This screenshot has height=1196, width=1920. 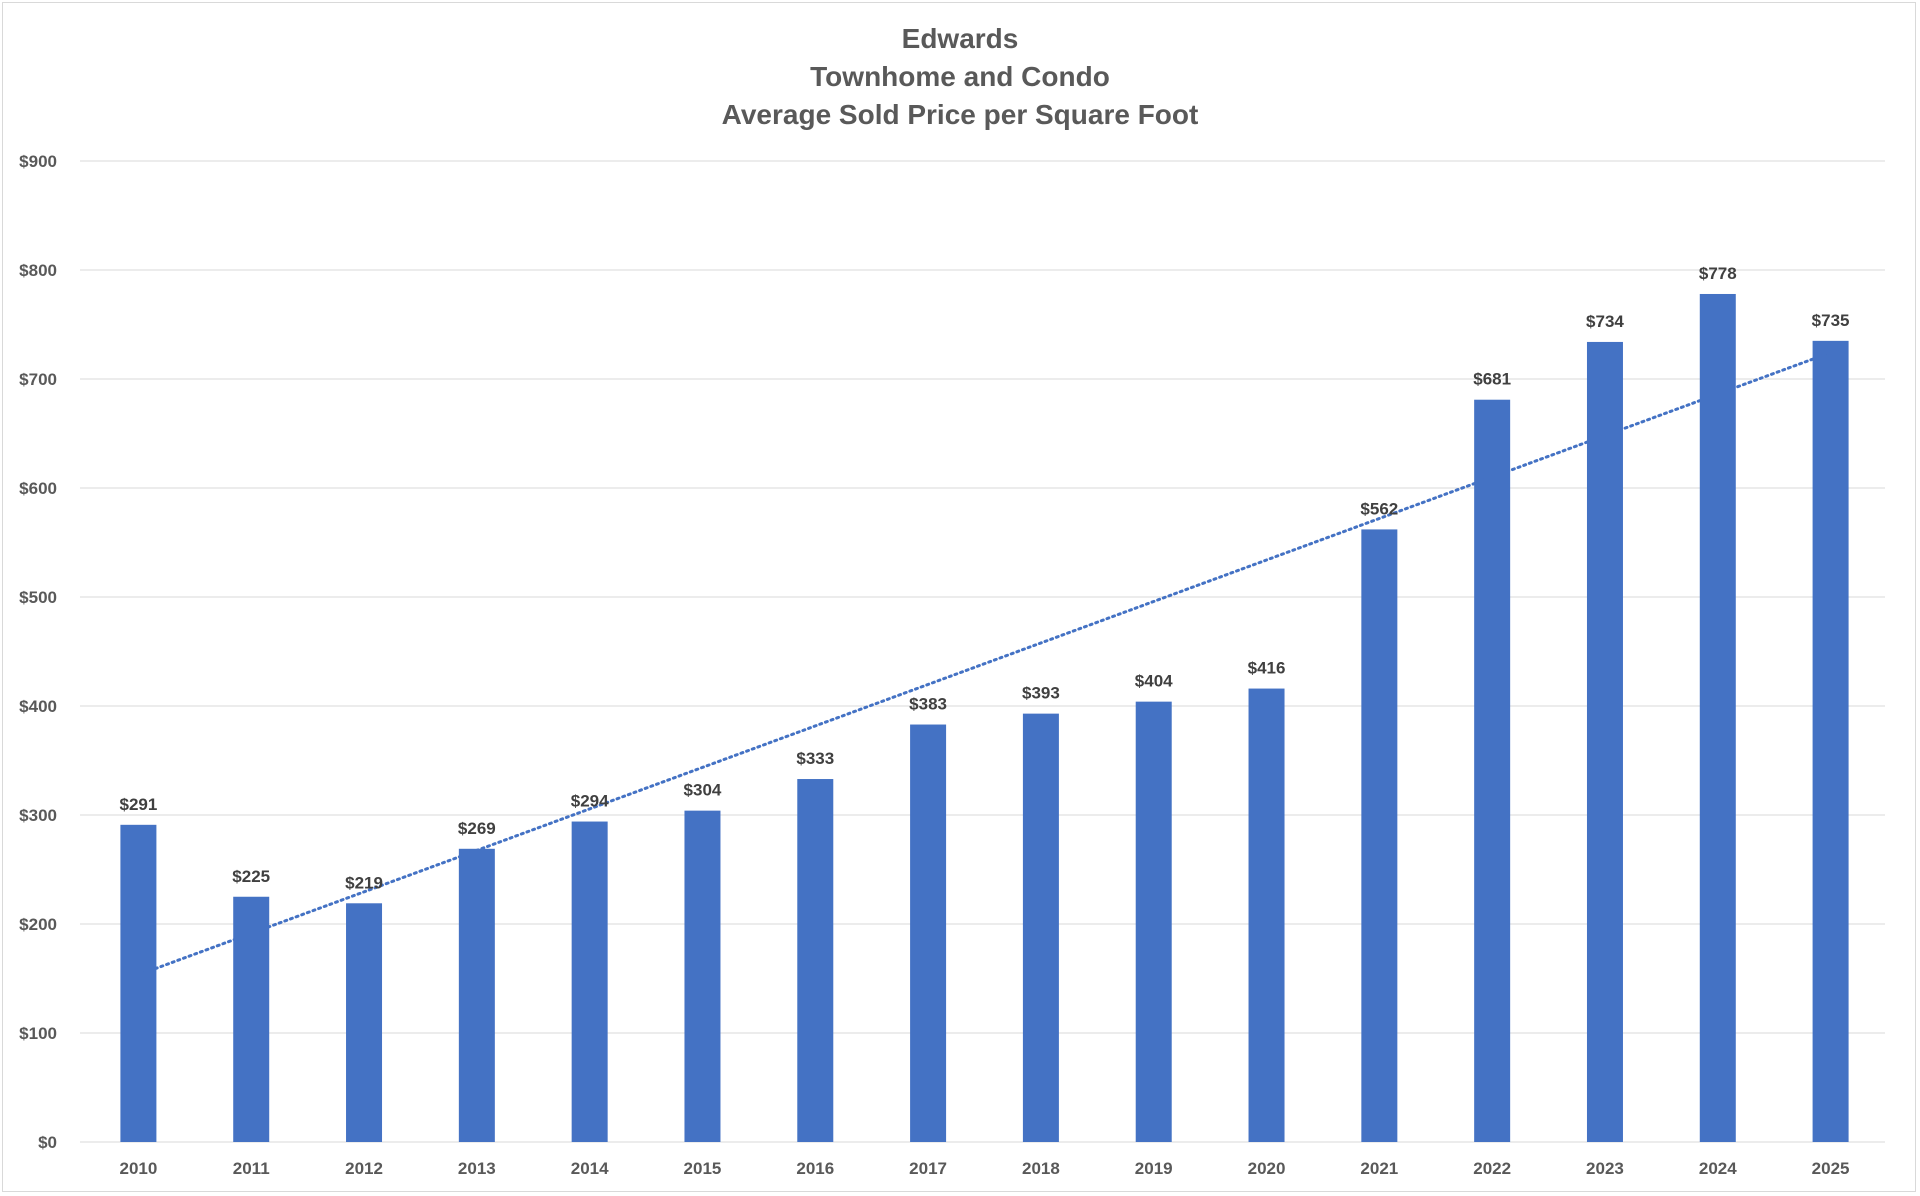 I want to click on x-tick-label-2022: 2022, so click(x=1492, y=1168).